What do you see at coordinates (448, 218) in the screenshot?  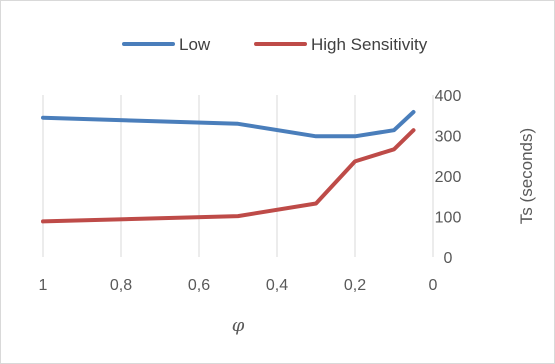 I see `y-tick-label-1: 100` at bounding box center [448, 218].